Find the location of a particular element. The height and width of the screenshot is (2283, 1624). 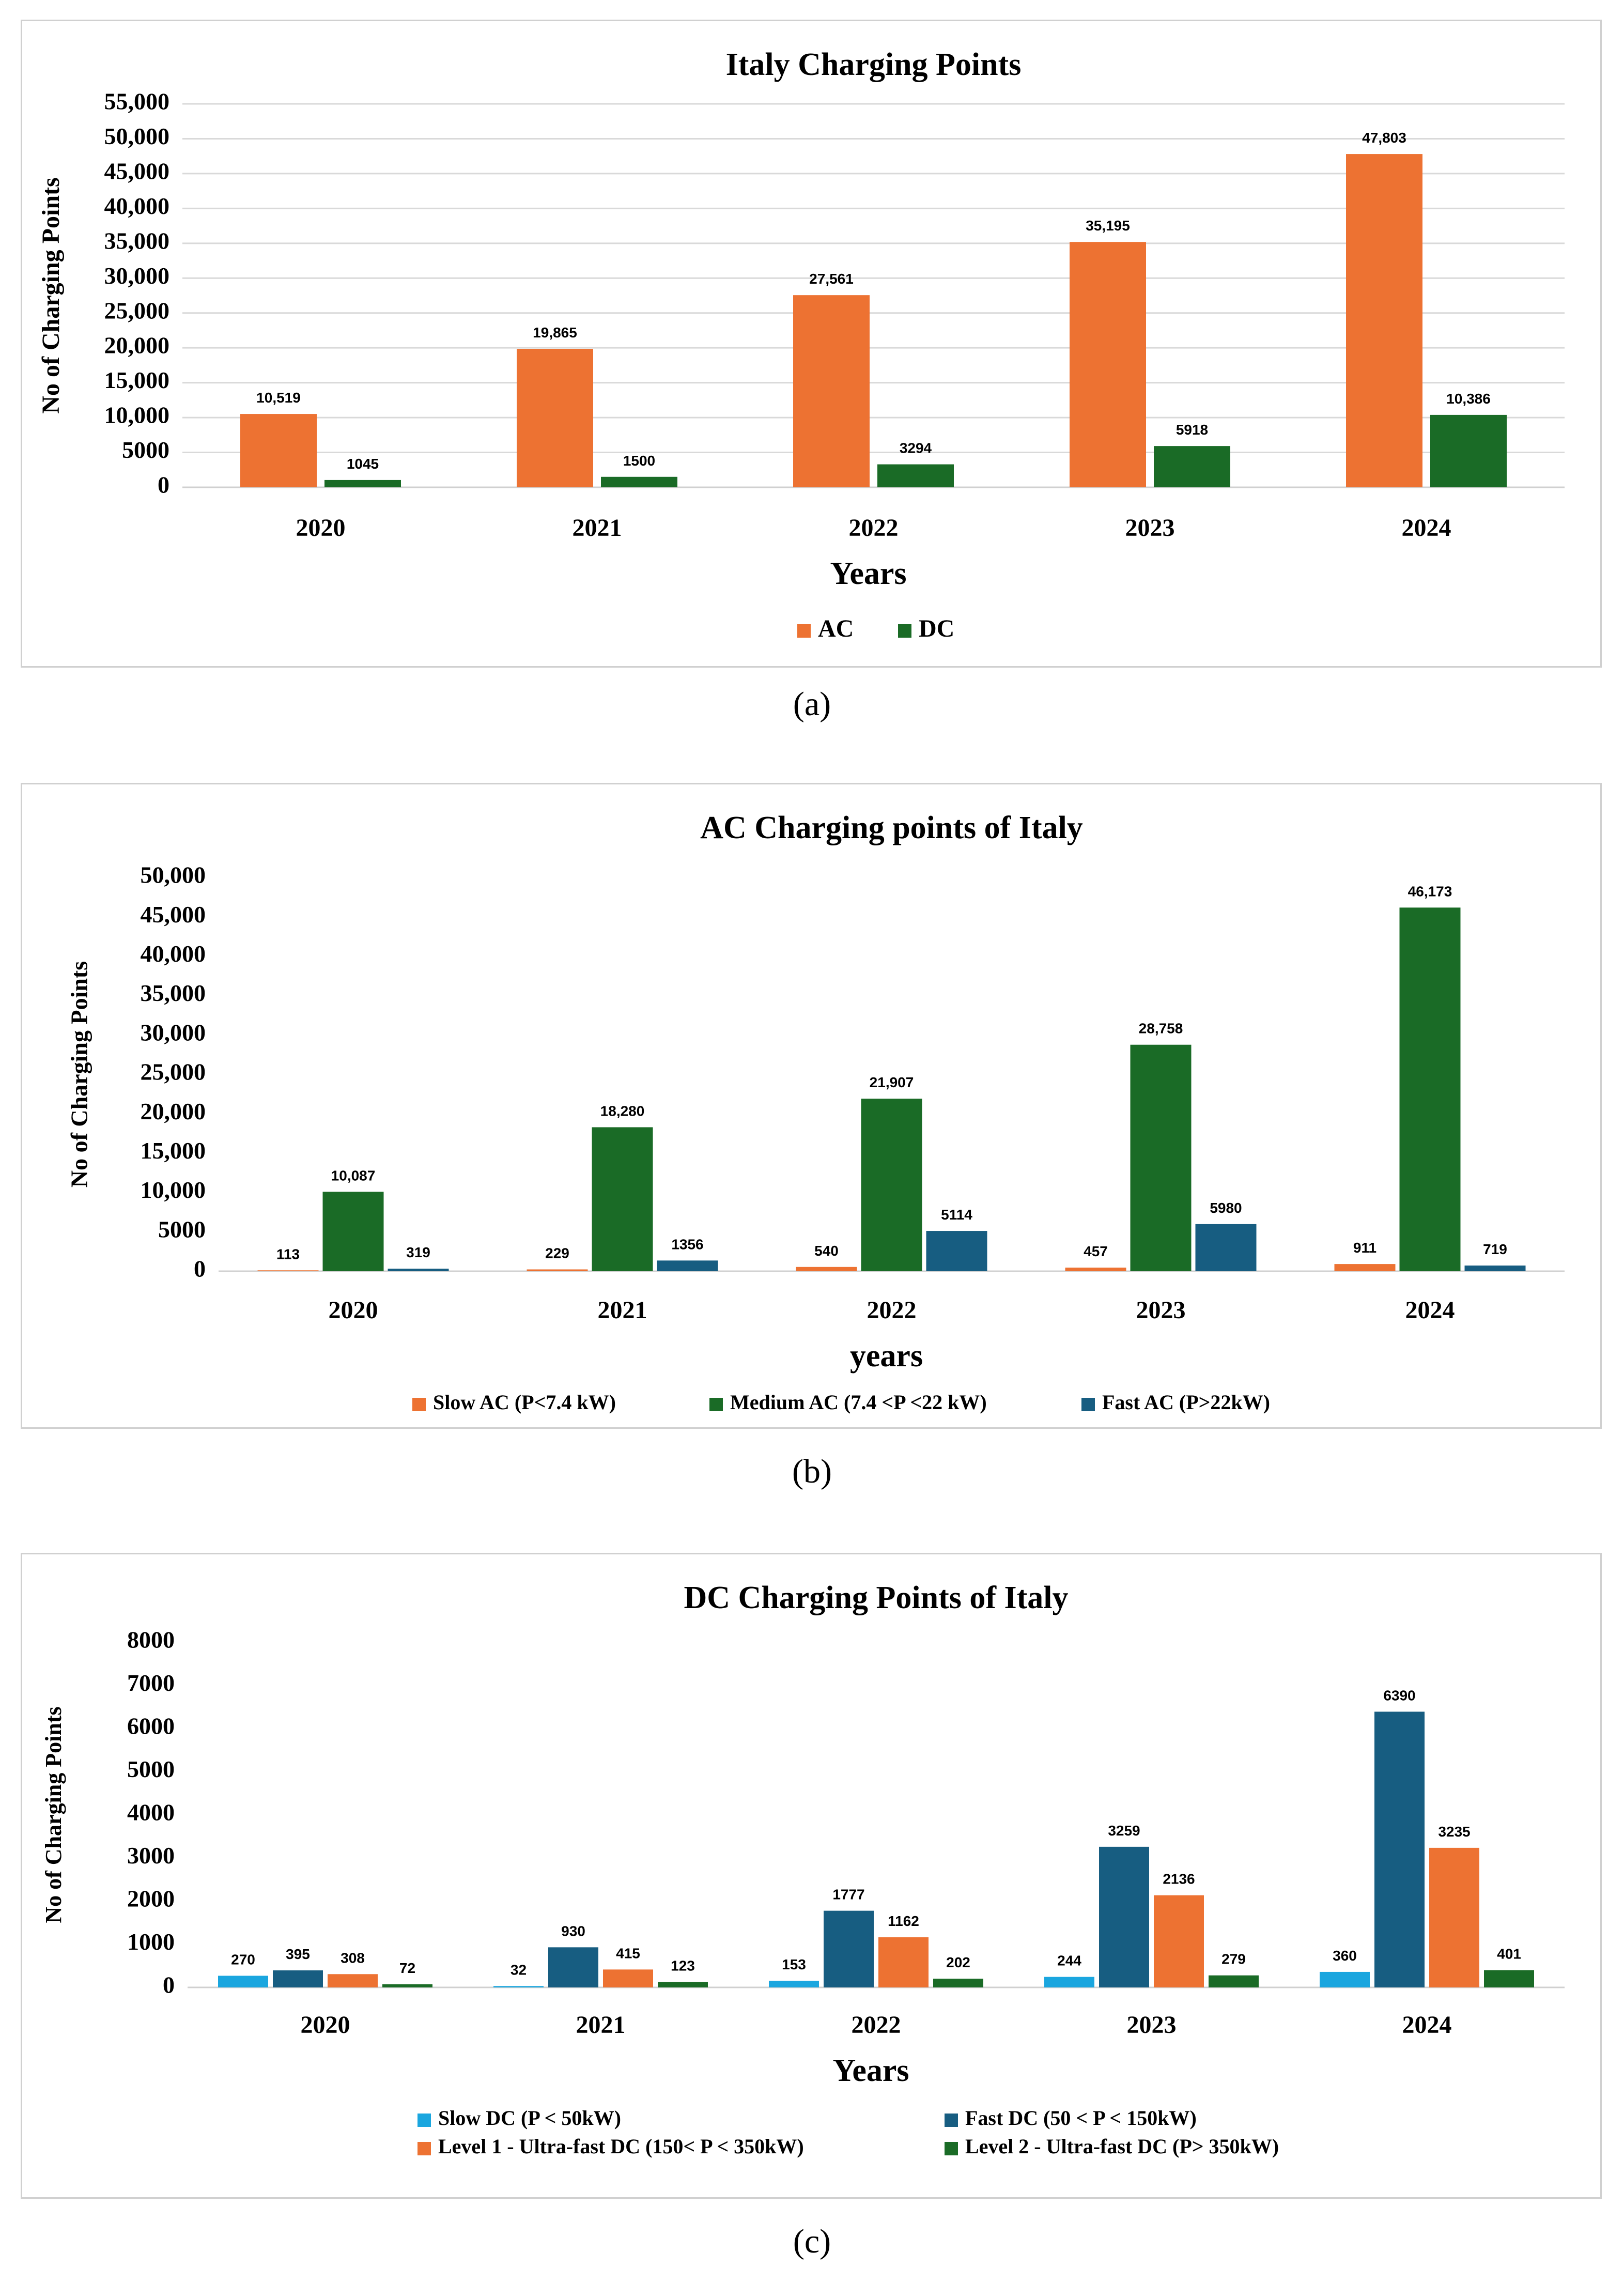

y-tick-label: 7000 is located at coordinates (151, 1683).